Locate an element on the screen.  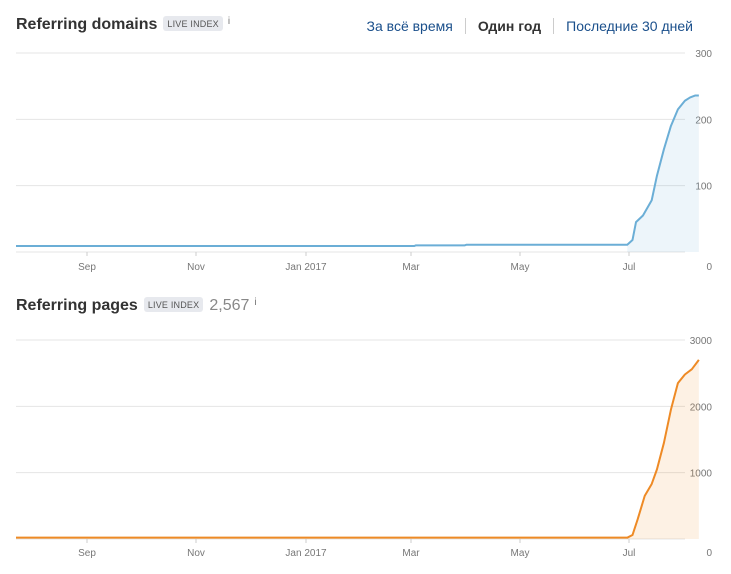
total-count: 2,567 is located at coordinates (229, 305).